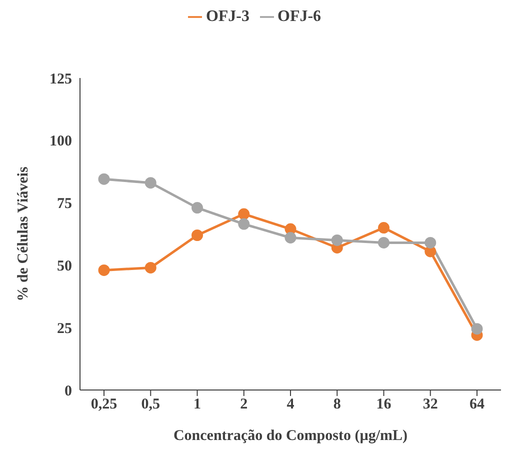 The width and height of the screenshot is (519, 458). What do you see at coordinates (23, 234) in the screenshot?
I see `y-axis-title: % de Células Viáveis` at bounding box center [23, 234].